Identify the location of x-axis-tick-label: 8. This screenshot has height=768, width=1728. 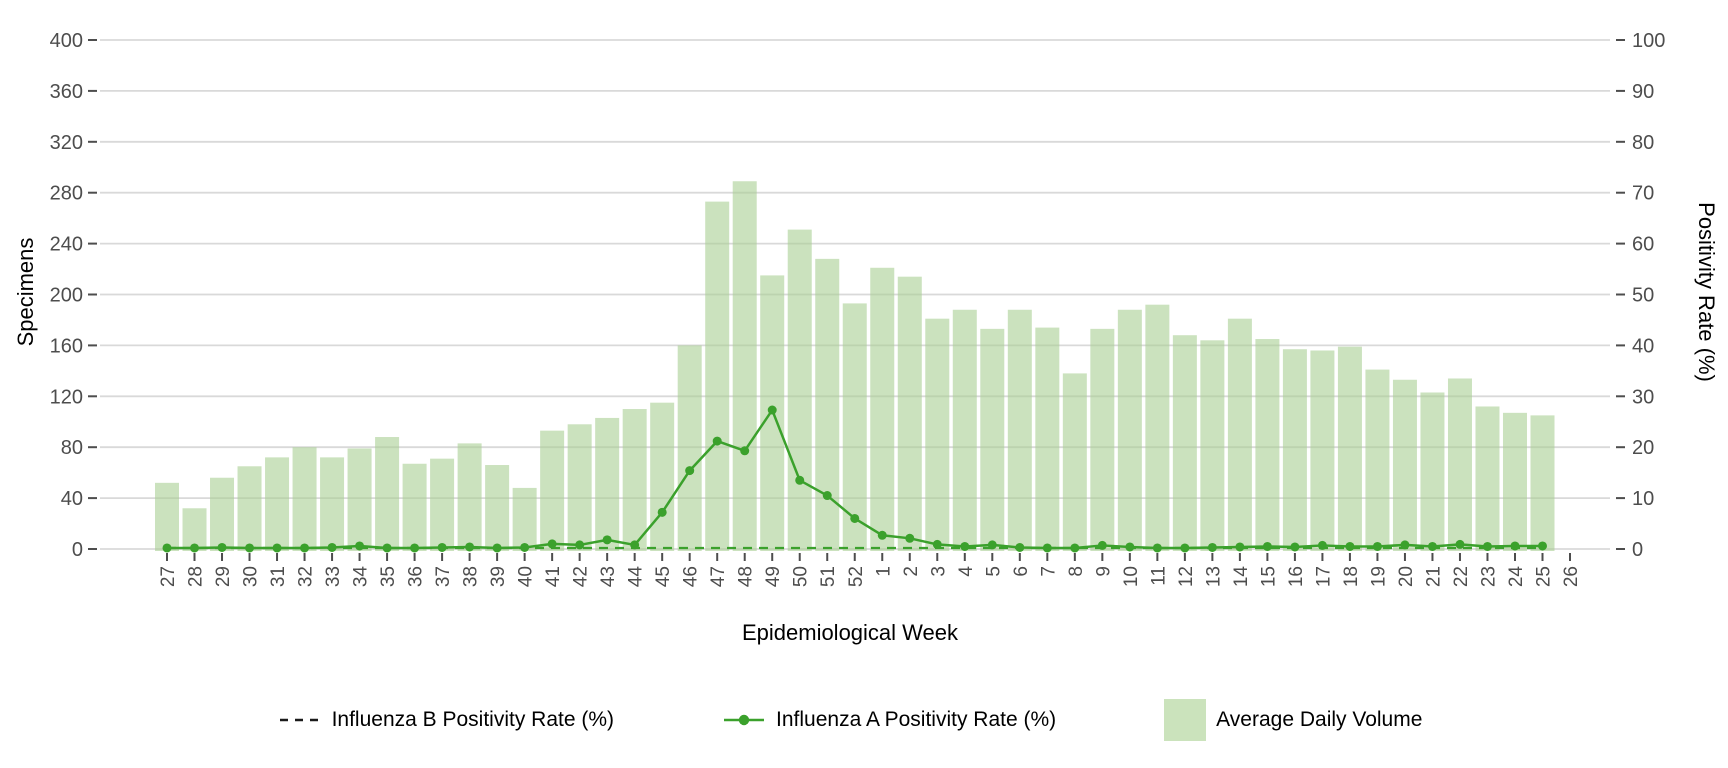
(1076, 571).